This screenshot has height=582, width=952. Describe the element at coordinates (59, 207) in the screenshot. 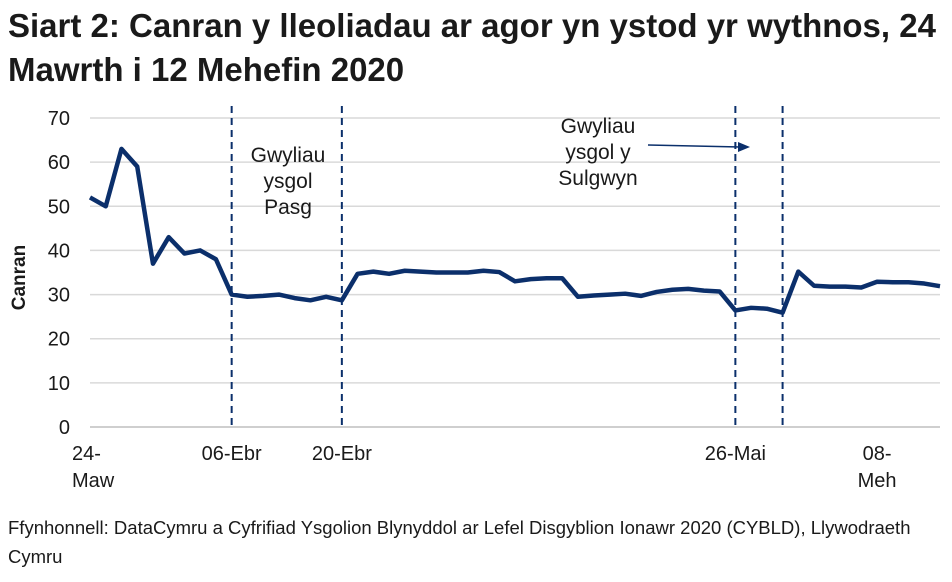

I see `y-tick-label: 50` at that location.